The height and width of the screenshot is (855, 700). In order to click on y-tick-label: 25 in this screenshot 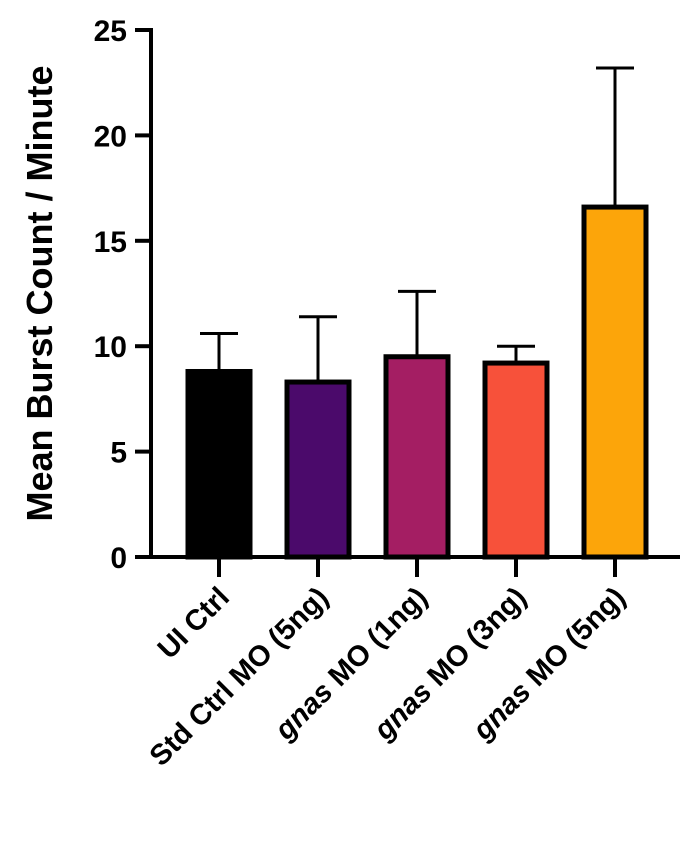, I will do `click(110, 31)`.